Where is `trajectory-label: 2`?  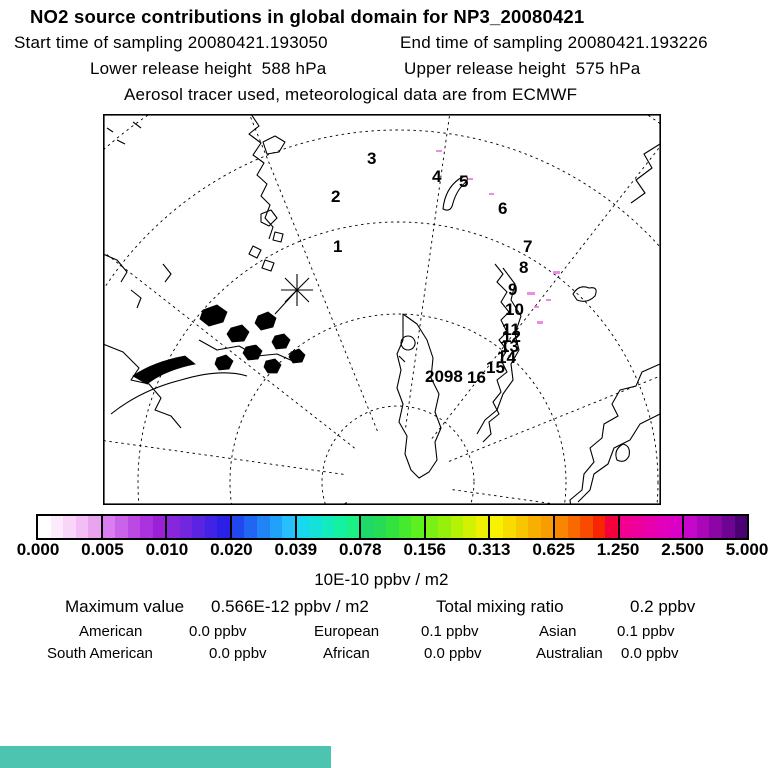
trajectory-label: 2 is located at coordinates (335, 196).